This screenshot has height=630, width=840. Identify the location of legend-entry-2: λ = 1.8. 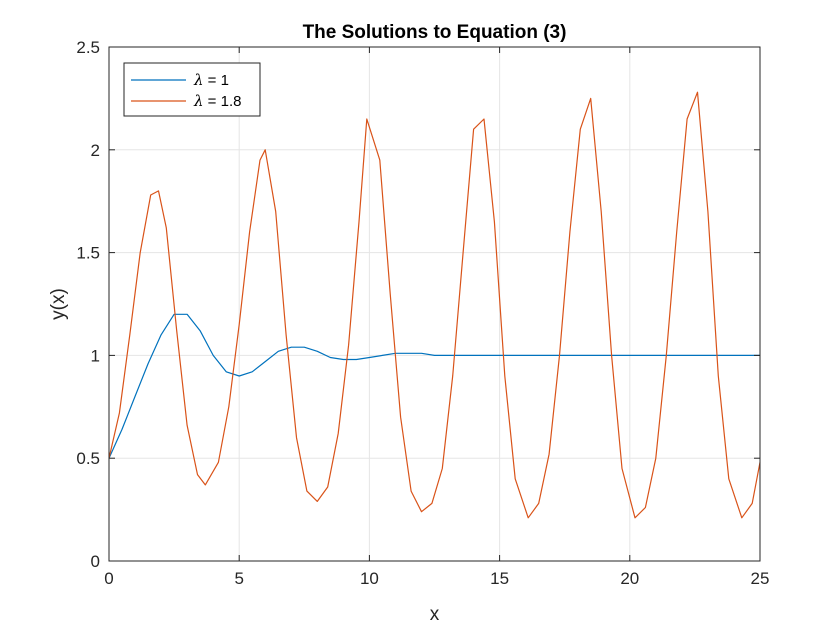
(217, 101).